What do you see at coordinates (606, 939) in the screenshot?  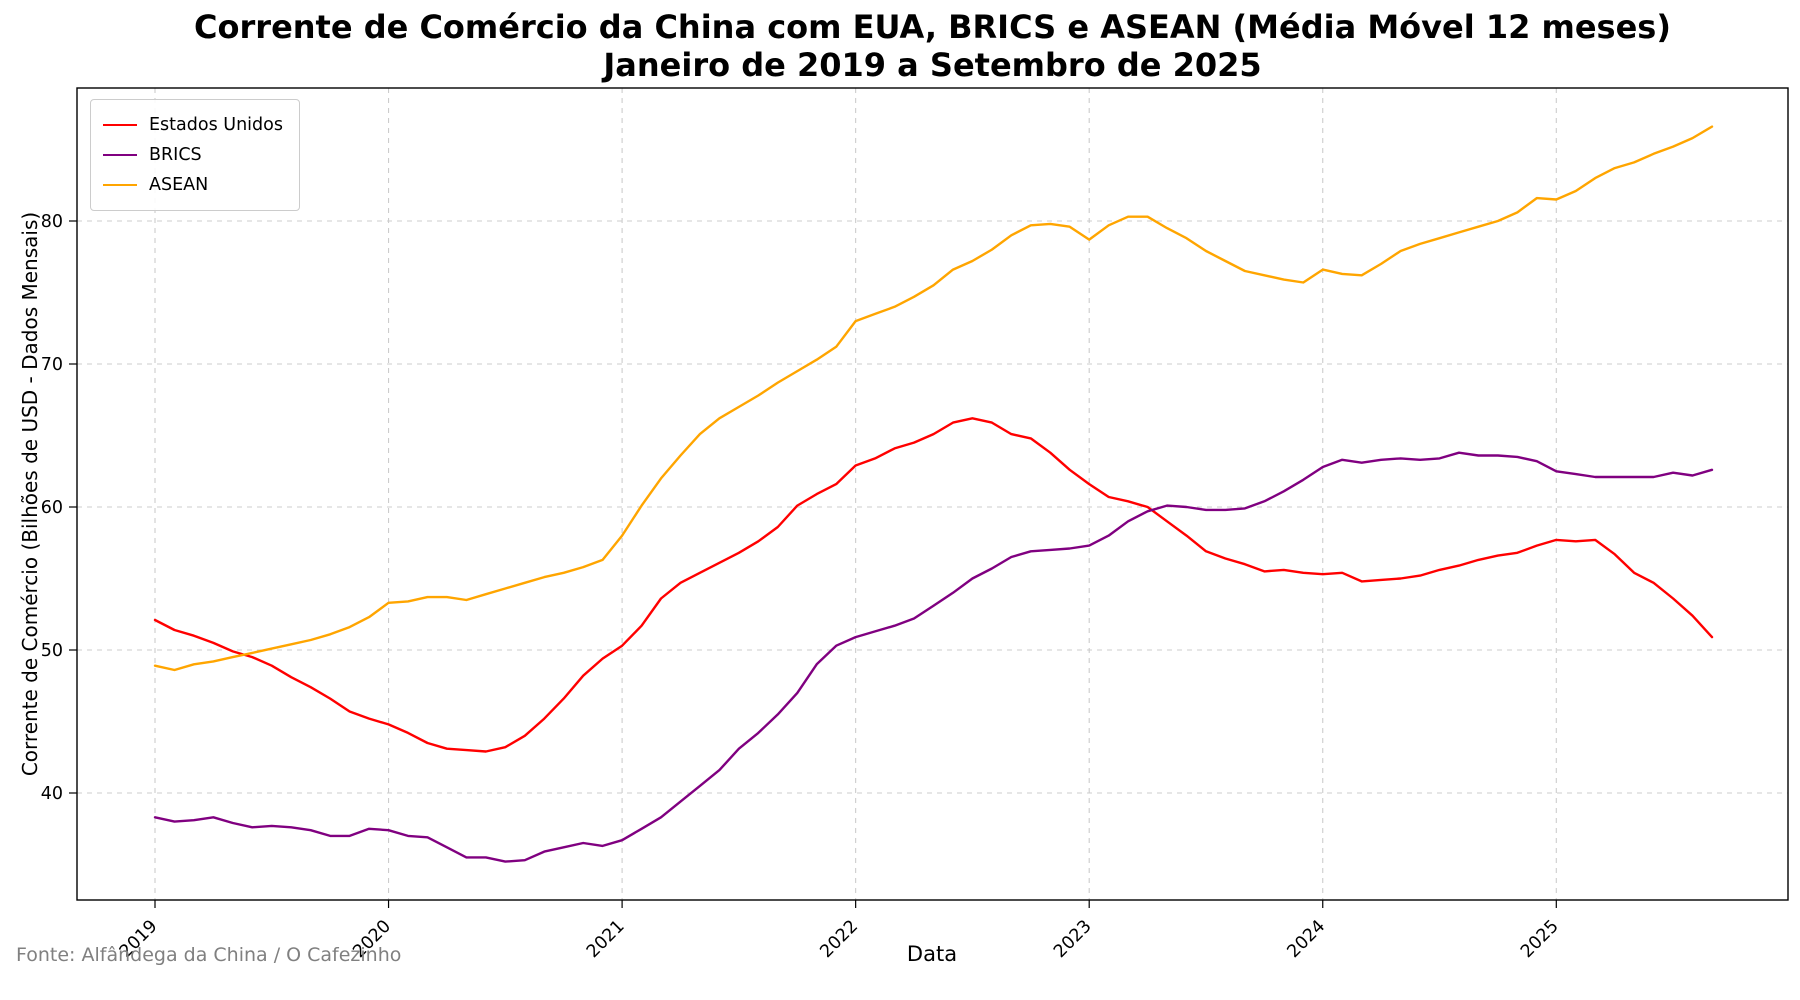 I see `x-tick-label: 2021` at bounding box center [606, 939].